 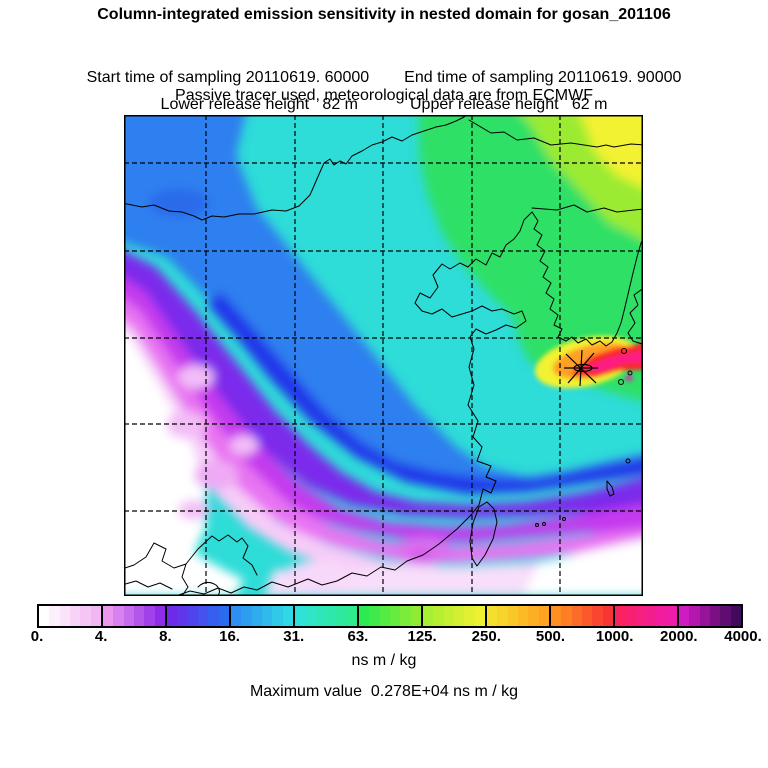 What do you see at coordinates (486, 636) in the screenshot?
I see `colorbar-tick-label: 250.` at bounding box center [486, 636].